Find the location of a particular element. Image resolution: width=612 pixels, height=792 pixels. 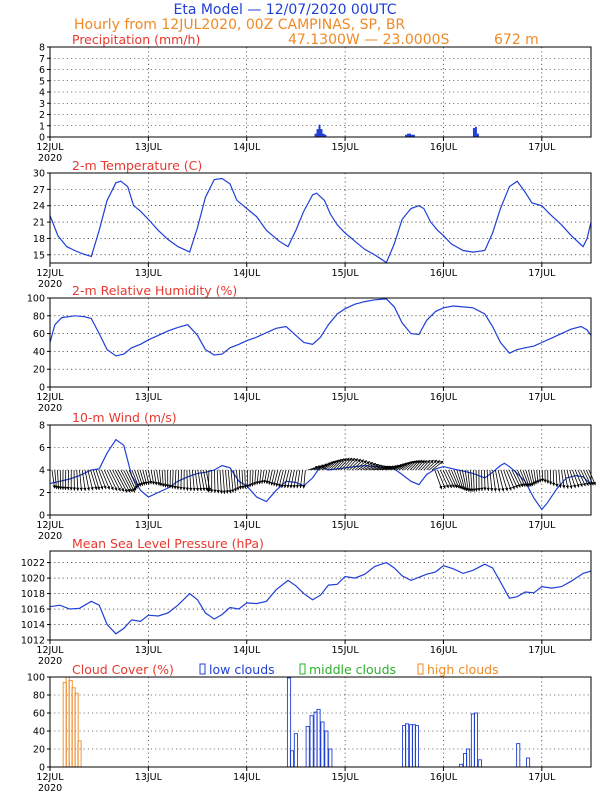

wind-y-tick-label: 0 is located at coordinates (42, 516).